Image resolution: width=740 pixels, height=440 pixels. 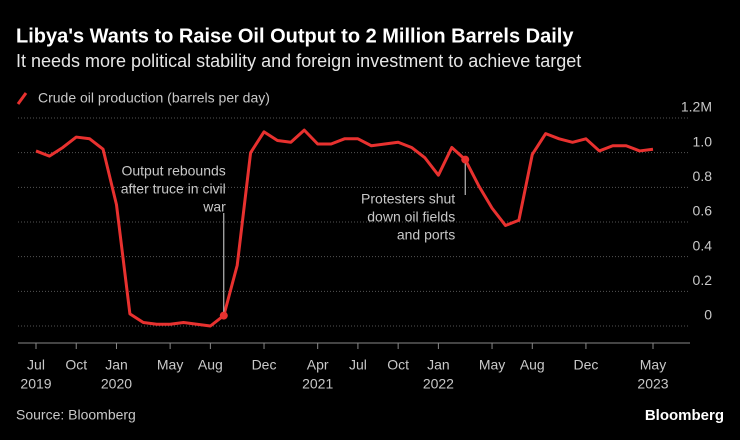 What do you see at coordinates (696, 107) in the screenshot?
I see `y-tick-label: 1.2M` at bounding box center [696, 107].